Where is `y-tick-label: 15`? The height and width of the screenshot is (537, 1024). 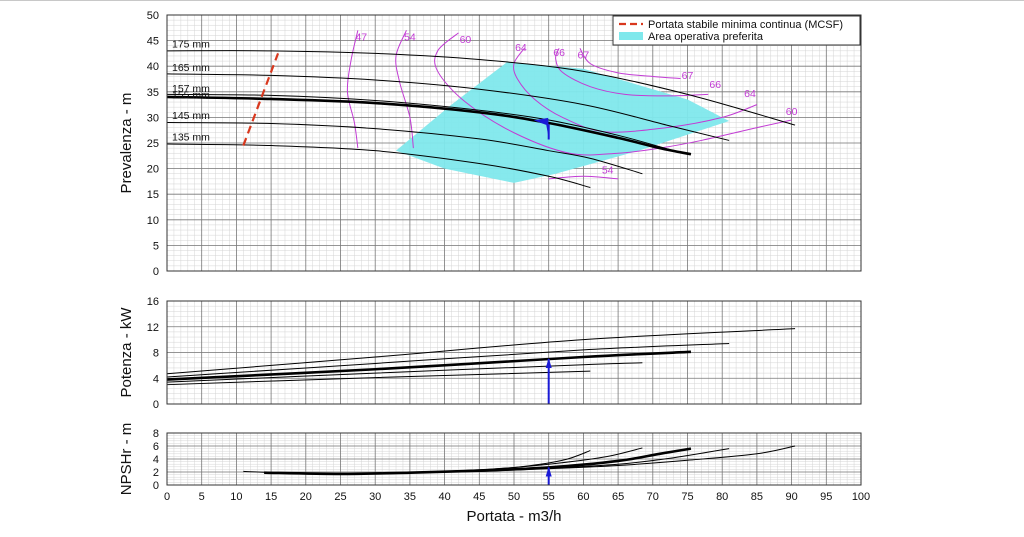 y-tick-label: 15 is located at coordinates (153, 195).